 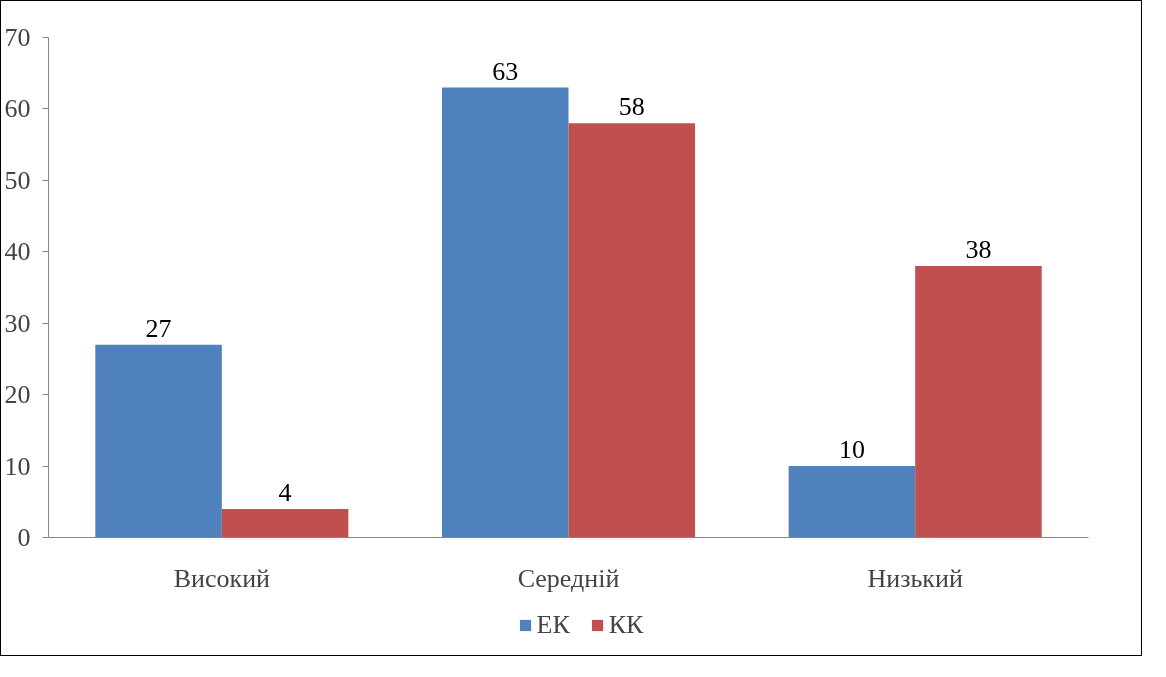 I want to click on data-label: 4, so click(x=285, y=492).